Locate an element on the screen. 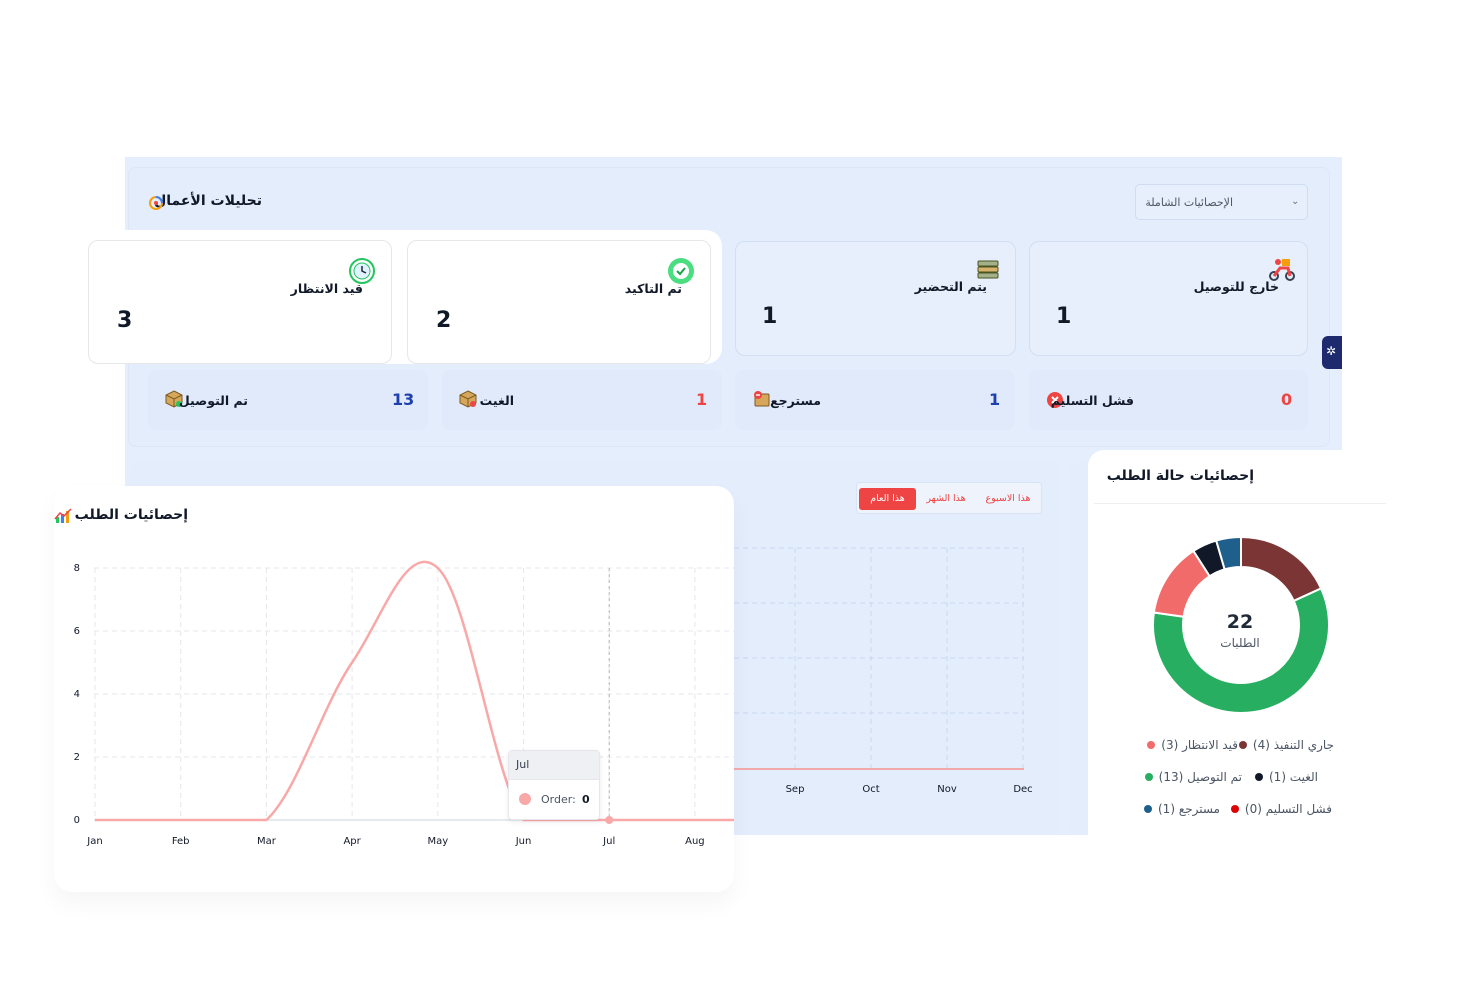  error-circle-icon is located at coordinates (1055, 400).